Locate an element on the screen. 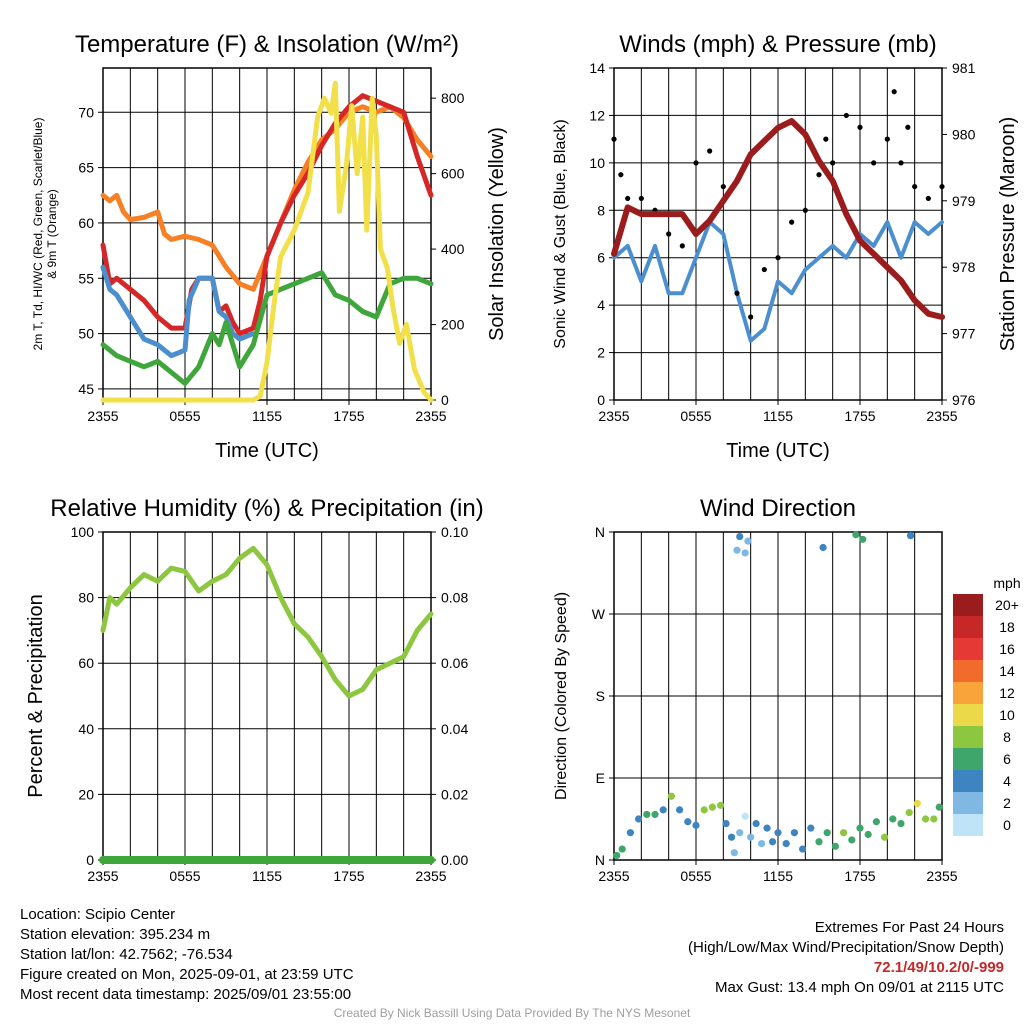  extremes-values: 72.1/49/10.2/0/-999 is located at coordinates (938, 967).